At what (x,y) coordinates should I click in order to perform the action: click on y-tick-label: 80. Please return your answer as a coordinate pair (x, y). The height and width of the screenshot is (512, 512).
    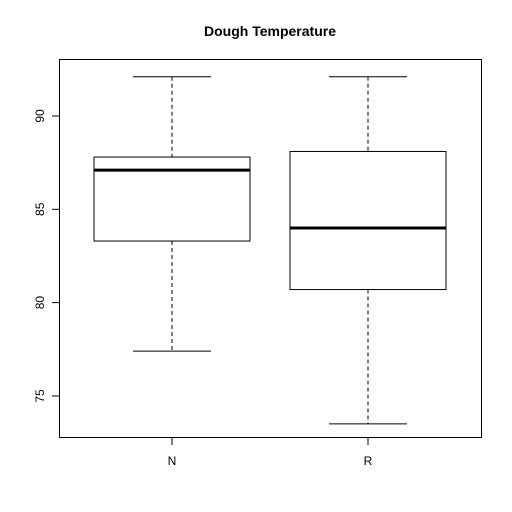
    Looking at the image, I should click on (40, 303).